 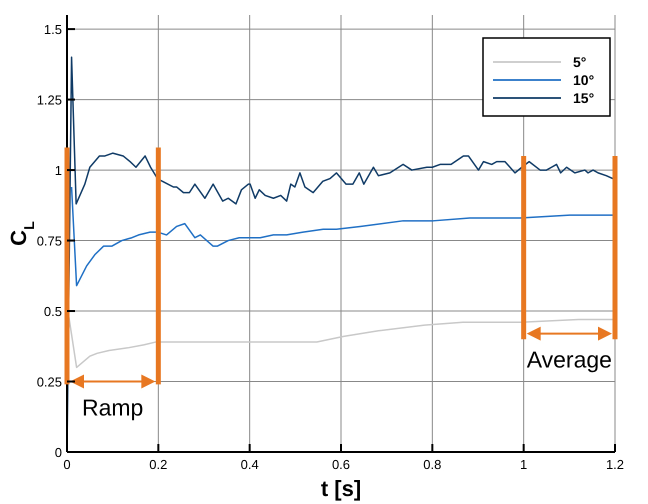 I want to click on y-tick-label: 1.25, so click(x=49, y=100).